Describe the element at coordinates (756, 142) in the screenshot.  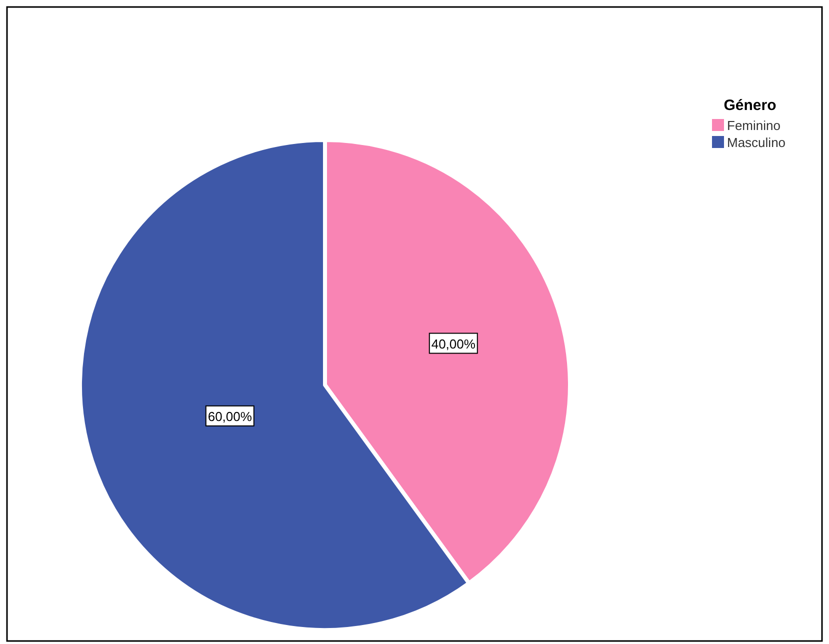
I see `legend-label: Masculino` at that location.